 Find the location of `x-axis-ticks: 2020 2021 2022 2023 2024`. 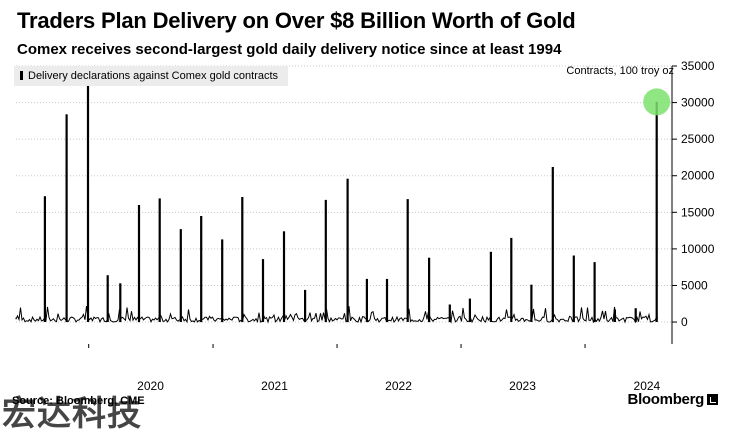

x-axis-ticks: 2020 2021 2022 2023 2024 is located at coordinates (374, 368).